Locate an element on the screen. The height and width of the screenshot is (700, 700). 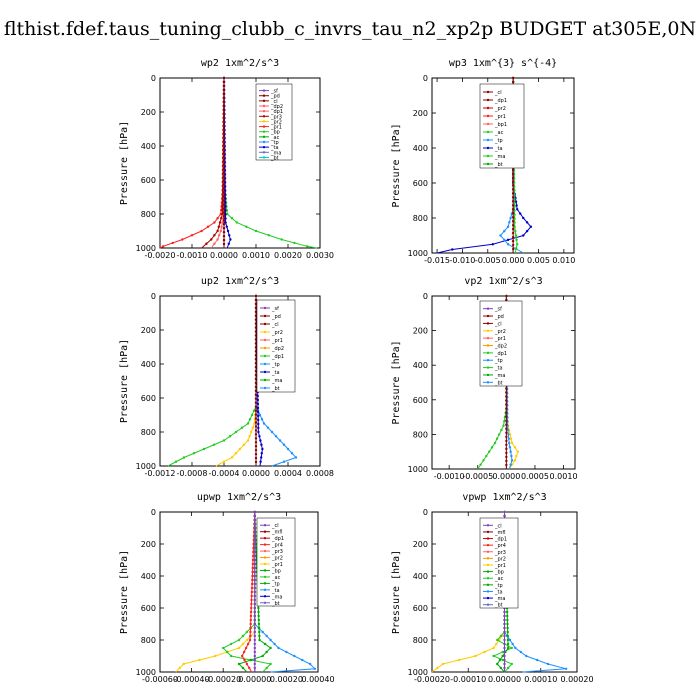
x-tick-label: -0.00020 is located at coordinates (223, 679).